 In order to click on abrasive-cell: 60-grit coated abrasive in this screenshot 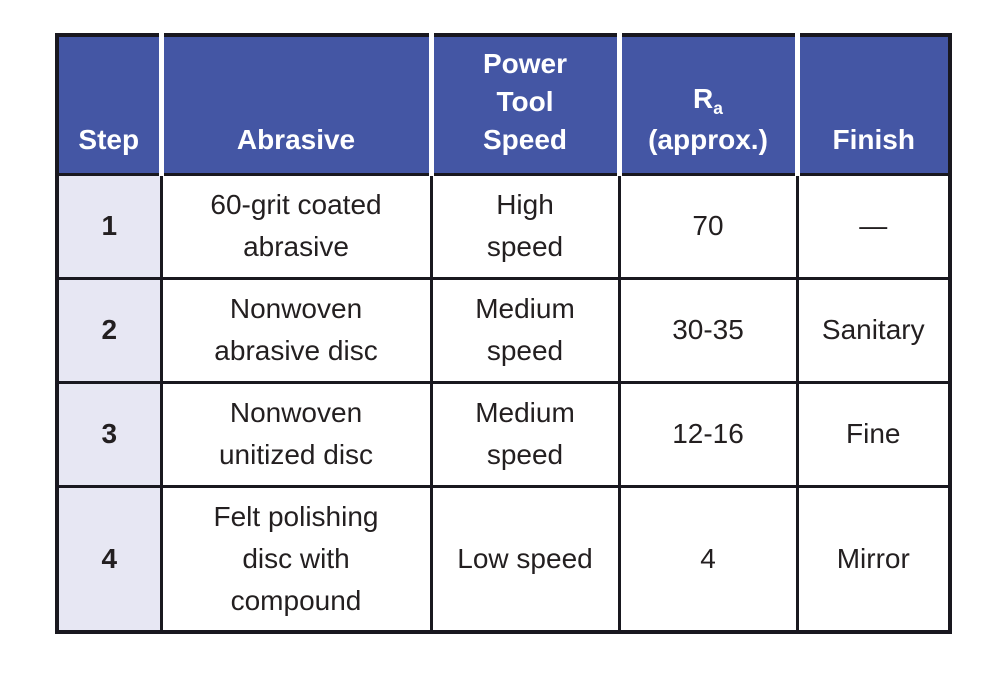, I will do `click(296, 226)`.